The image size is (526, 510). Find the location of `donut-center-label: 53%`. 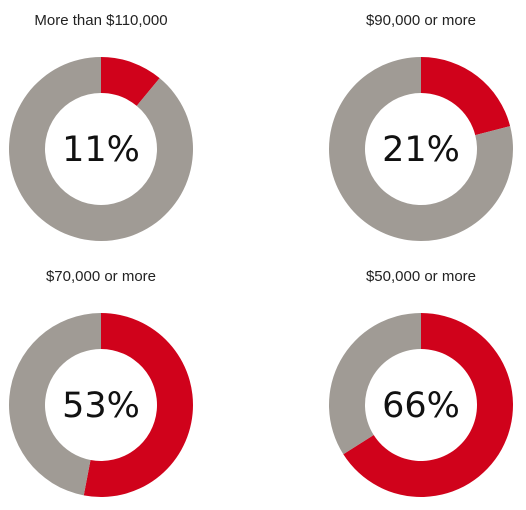

donut-center-label: 53% is located at coordinates (101, 406).